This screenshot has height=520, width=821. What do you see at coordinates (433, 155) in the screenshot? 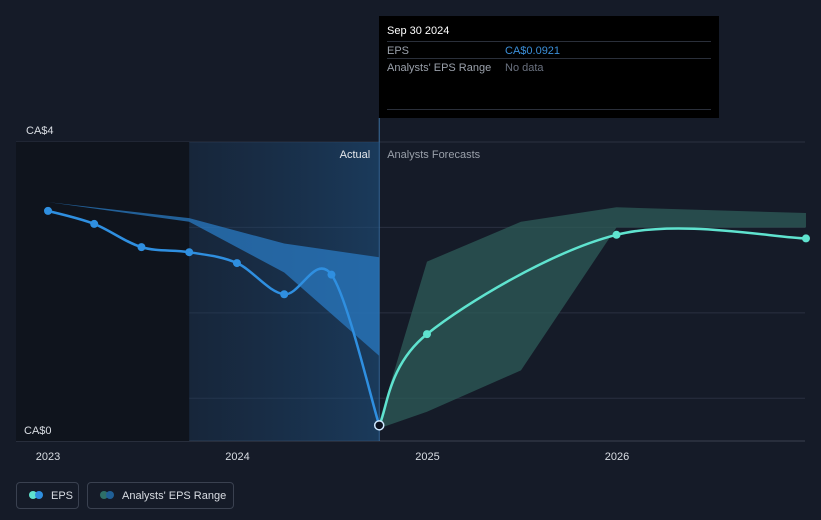
I see `forecast-label: Analysts Forecasts` at bounding box center [433, 155].